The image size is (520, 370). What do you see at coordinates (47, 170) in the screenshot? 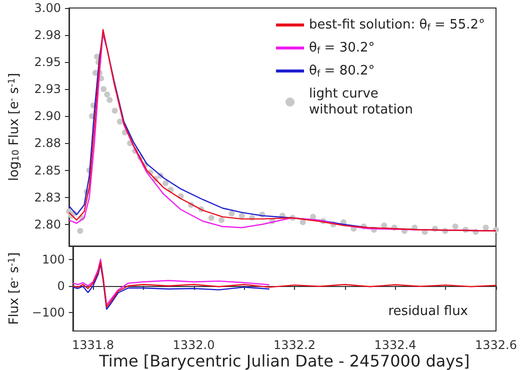
I see `y-tick-label: 2.85` at bounding box center [47, 170].